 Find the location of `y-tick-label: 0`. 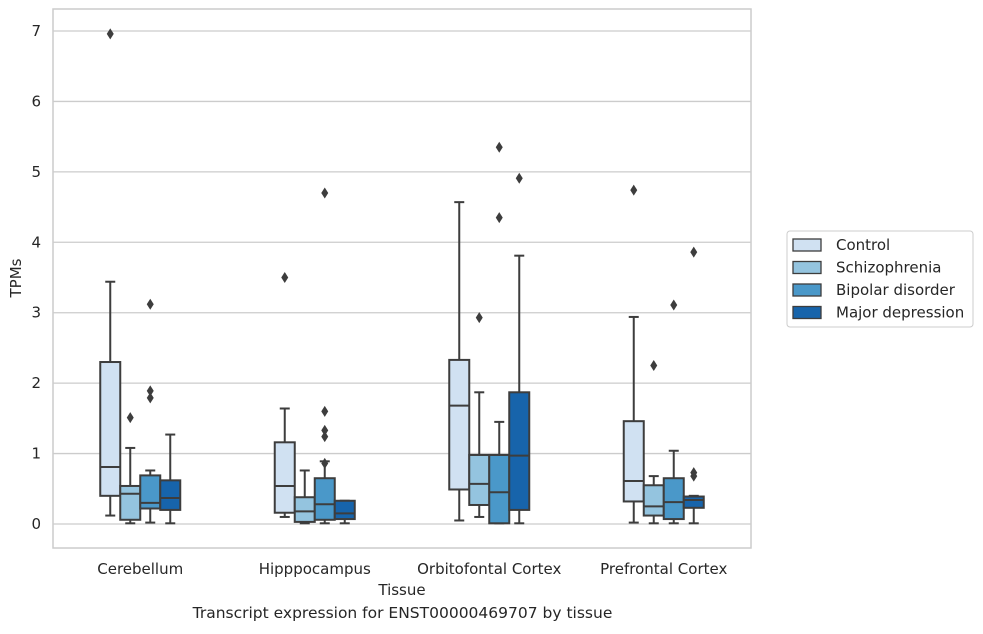

y-tick-label: 0 is located at coordinates (36, 524).